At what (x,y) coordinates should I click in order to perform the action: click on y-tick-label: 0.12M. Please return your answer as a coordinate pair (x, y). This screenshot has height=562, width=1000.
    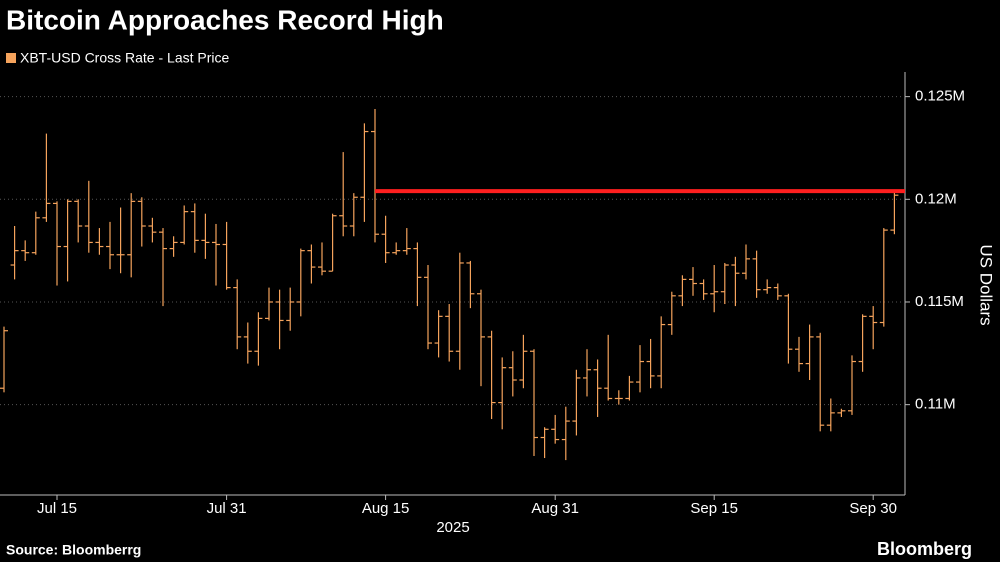
    Looking at the image, I should click on (936, 198).